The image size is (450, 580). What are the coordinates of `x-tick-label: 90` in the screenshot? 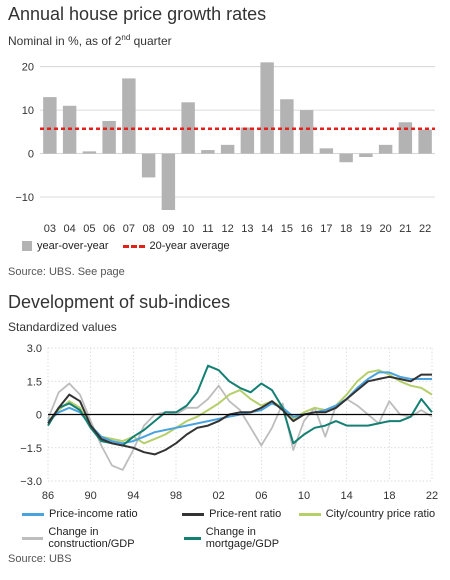 It's located at (91, 496).